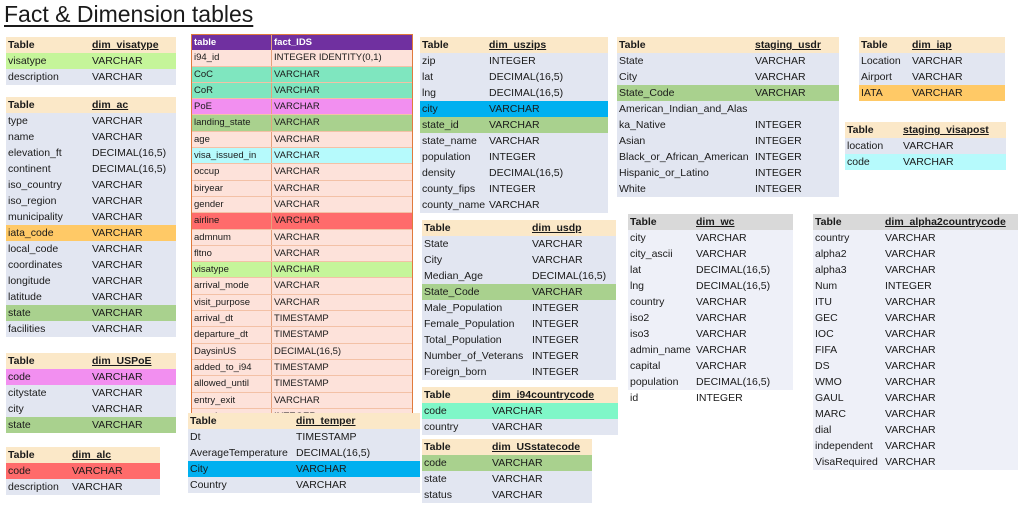  Describe the element at coordinates (915, 270) in the screenshot. I see `table-row: alpha3 VARCHAR` at that location.